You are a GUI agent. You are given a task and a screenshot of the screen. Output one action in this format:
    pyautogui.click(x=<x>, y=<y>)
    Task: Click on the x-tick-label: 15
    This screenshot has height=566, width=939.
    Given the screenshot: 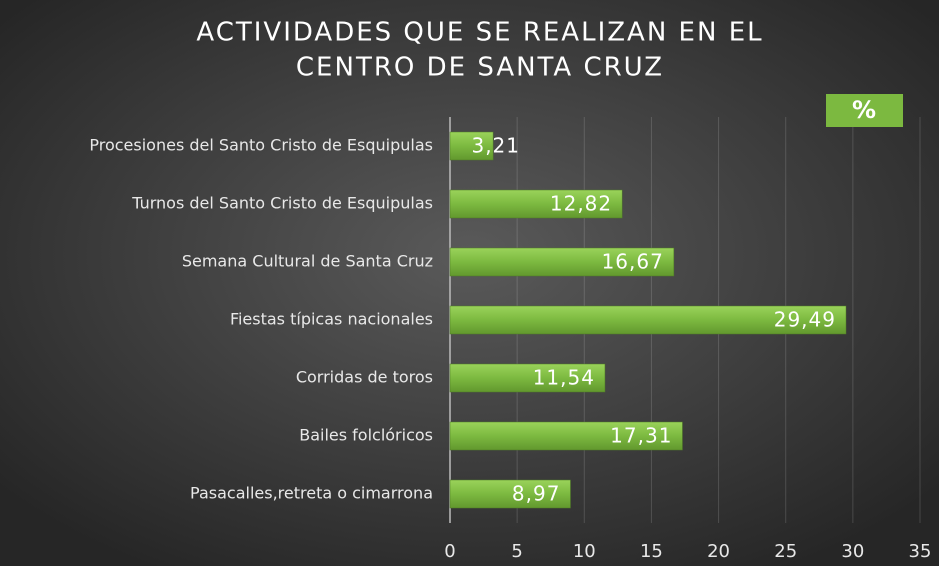 What is the action you would take?
    pyautogui.click(x=651, y=551)
    